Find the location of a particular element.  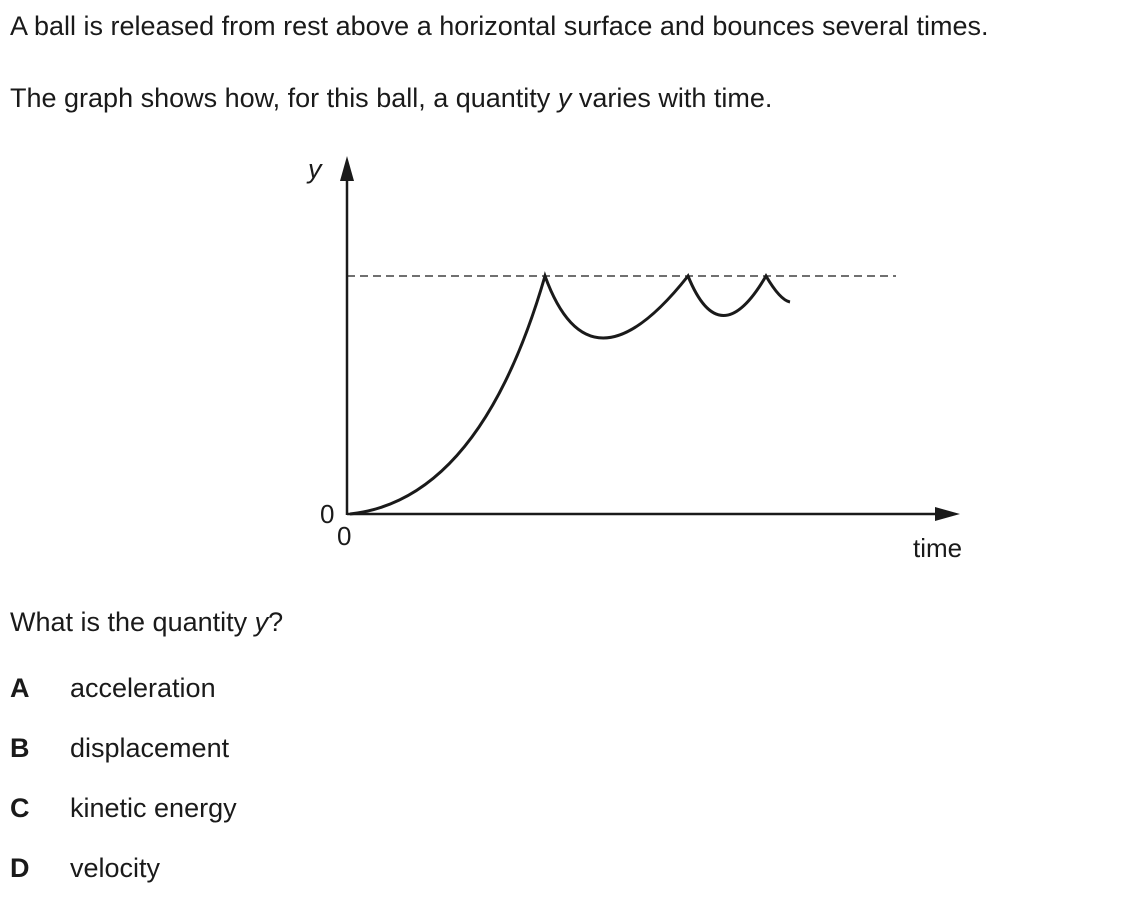

quantity-curve is located at coordinates (570, 393).